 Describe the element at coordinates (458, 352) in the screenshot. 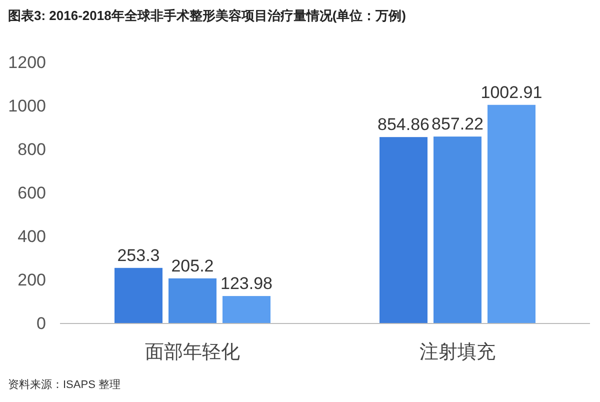

I see `x-tick-label: 注射填充` at that location.